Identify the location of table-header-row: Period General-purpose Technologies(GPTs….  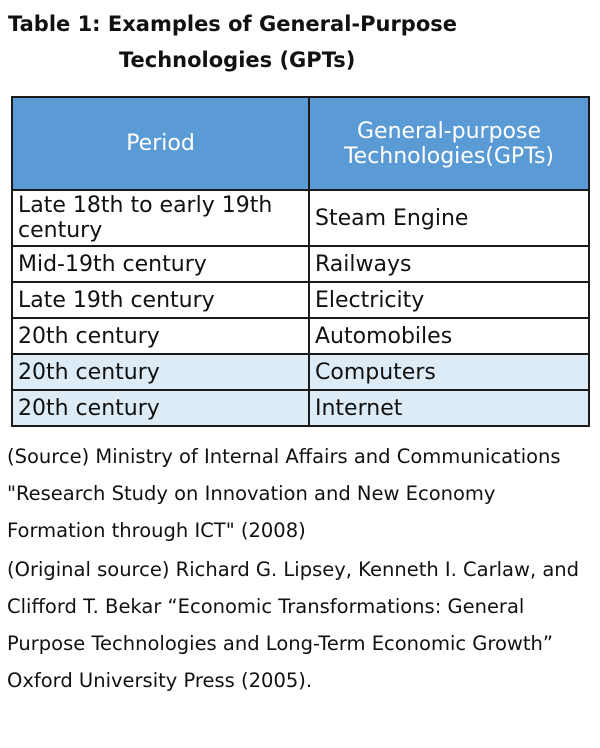
(300, 143).